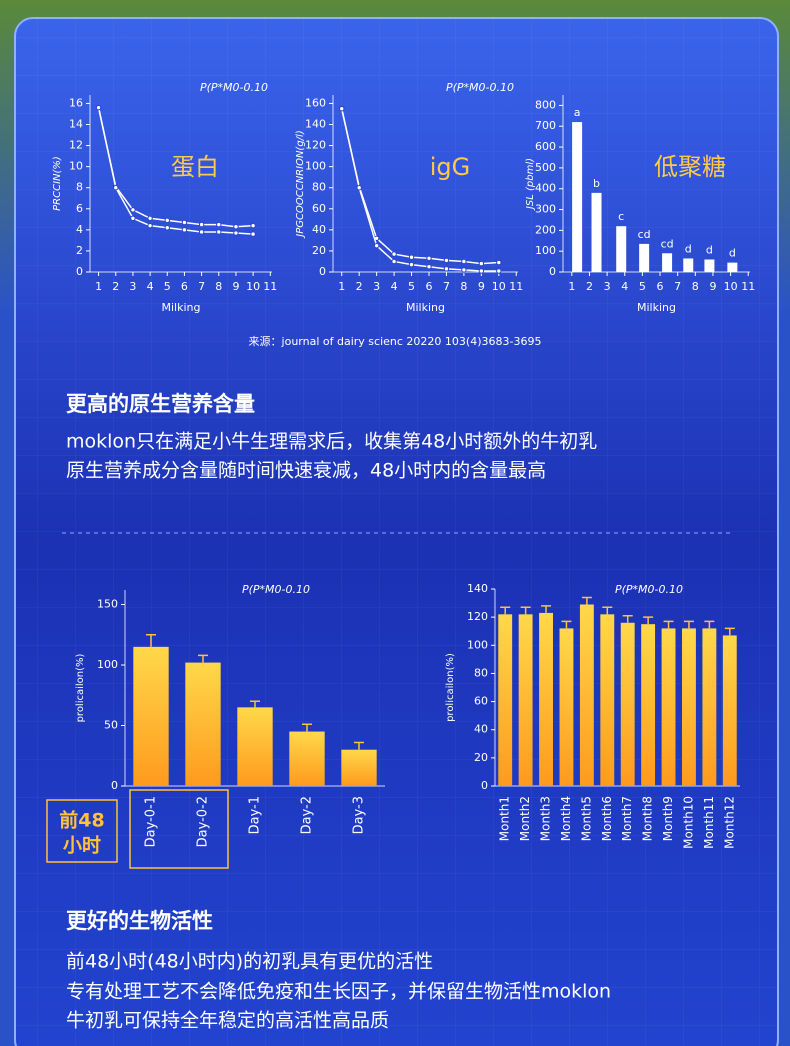 Image resolution: width=790 pixels, height=1046 pixels. I want to click on y-tick-label: 140, so click(477, 588).